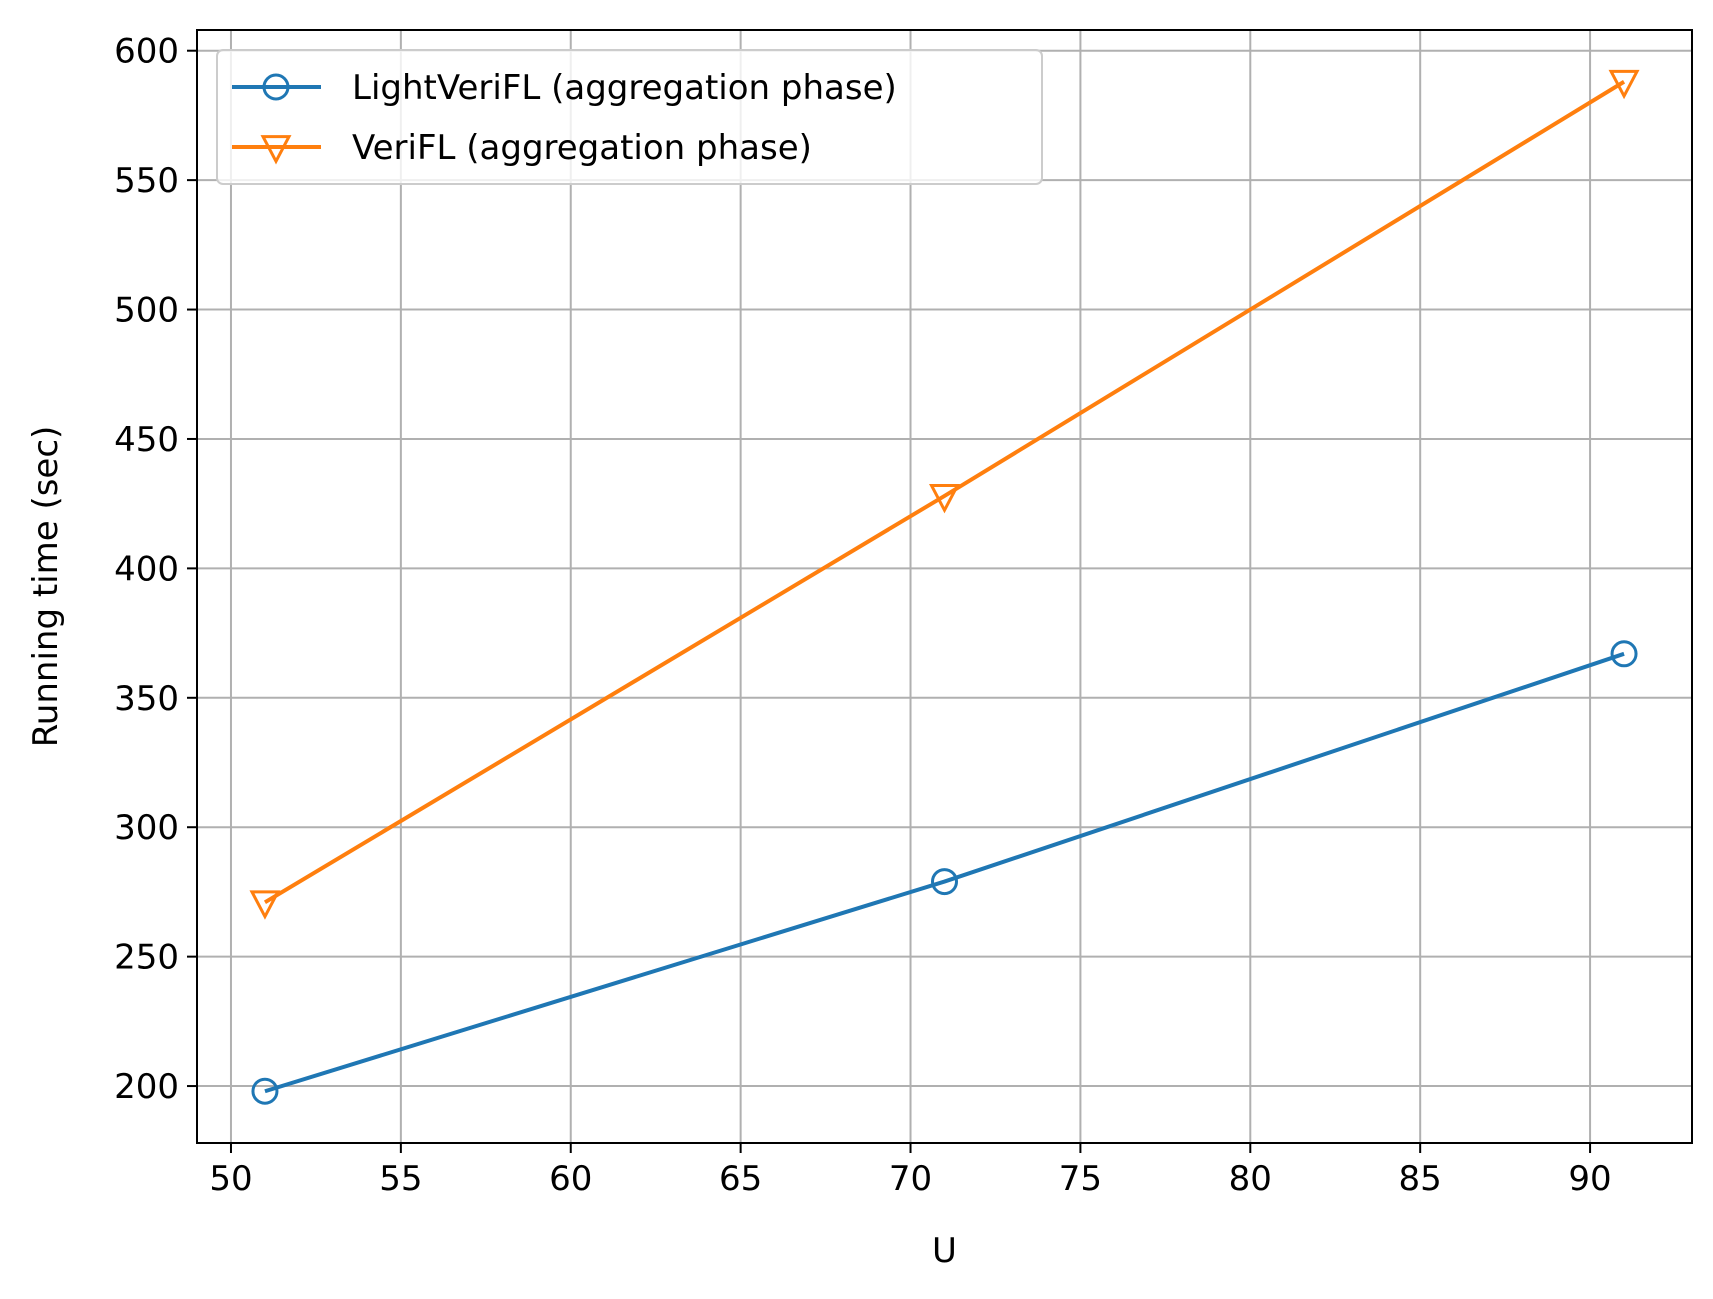 This screenshot has height=1299, width=1713. I want to click on y-tick-label: 200, so click(146, 1087).